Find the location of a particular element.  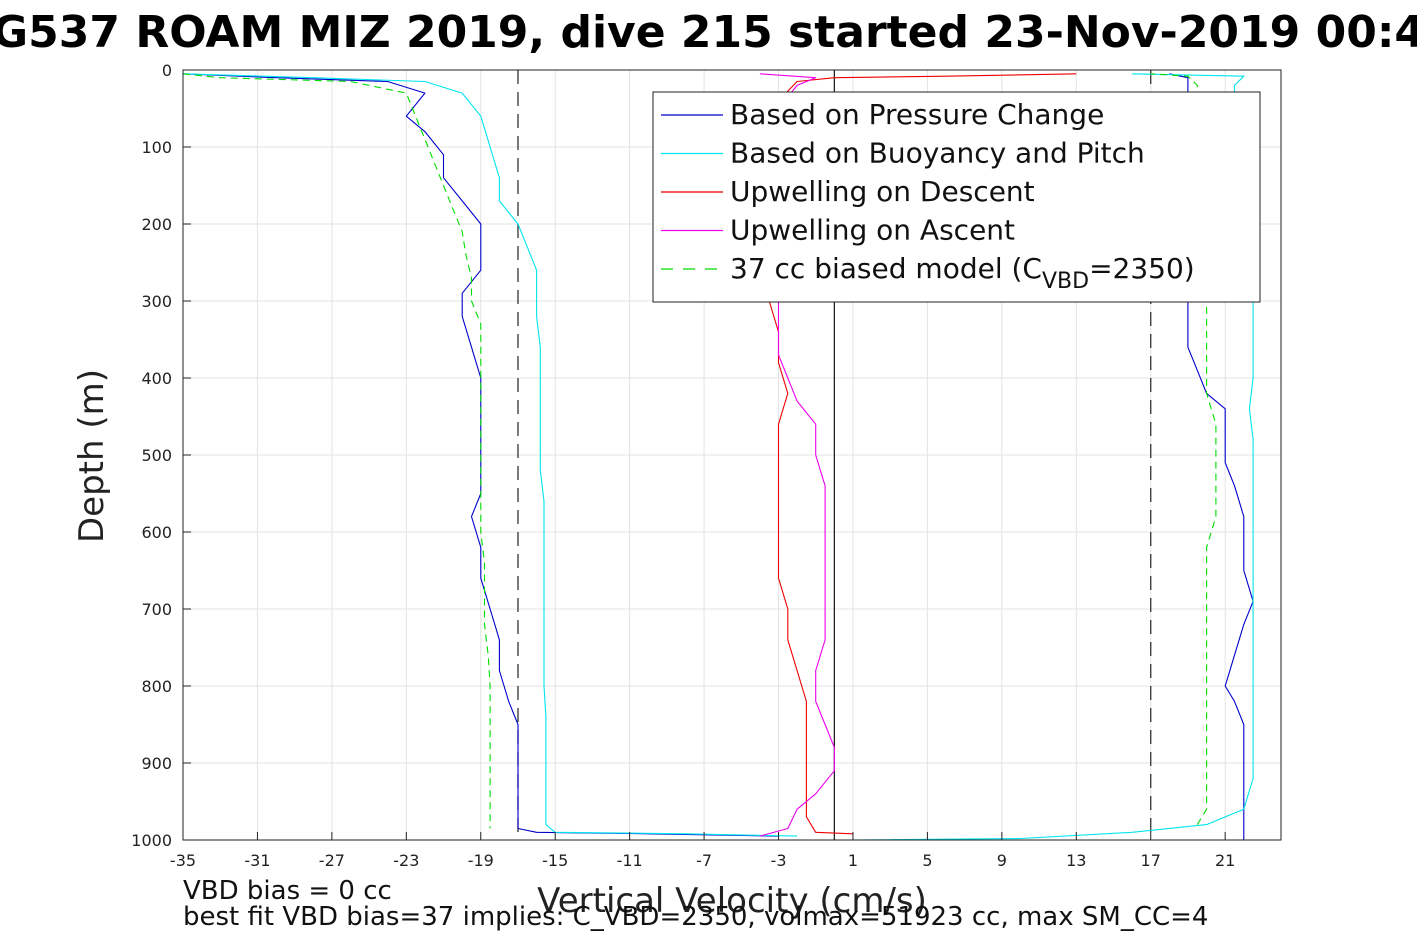

y-tick-label: 1000 is located at coordinates (151, 840).